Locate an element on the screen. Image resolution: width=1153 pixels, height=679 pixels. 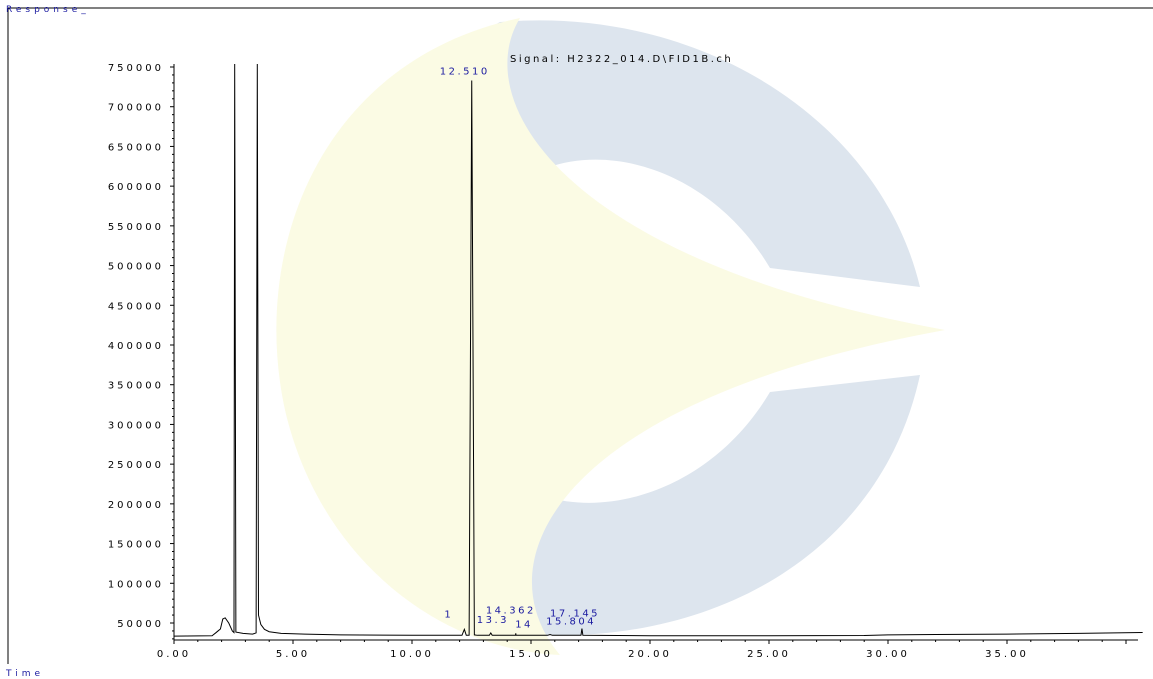
peak-labels: 12.510 14.362 17.145 1 13.3 14 15.804 is located at coordinates (520, 349).